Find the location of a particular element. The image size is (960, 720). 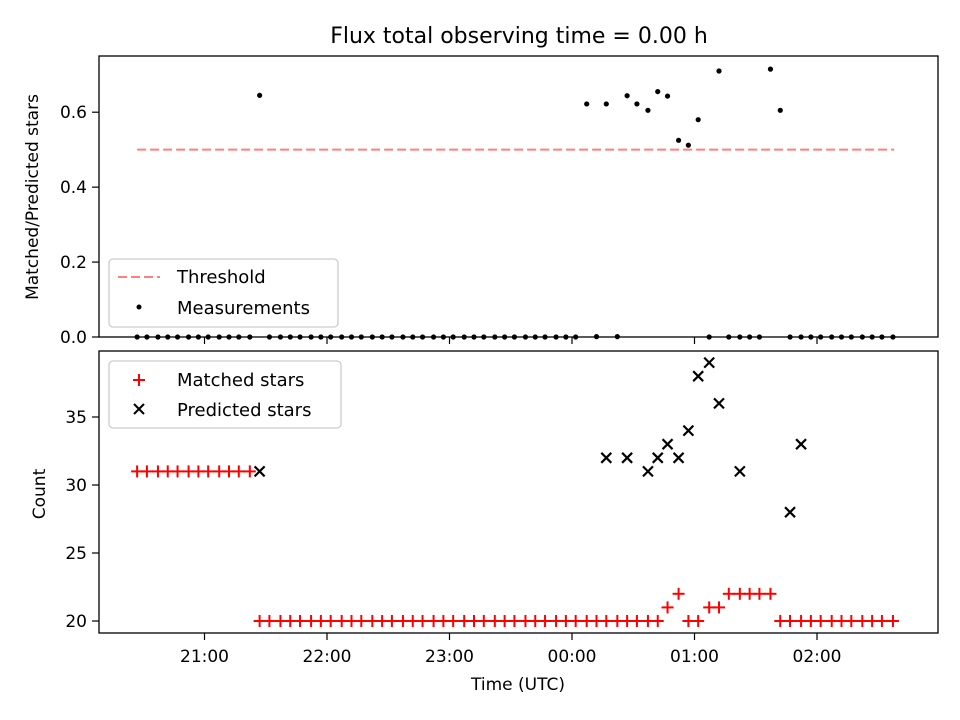

top-y-tick-label: 0.4 is located at coordinates (73, 188).